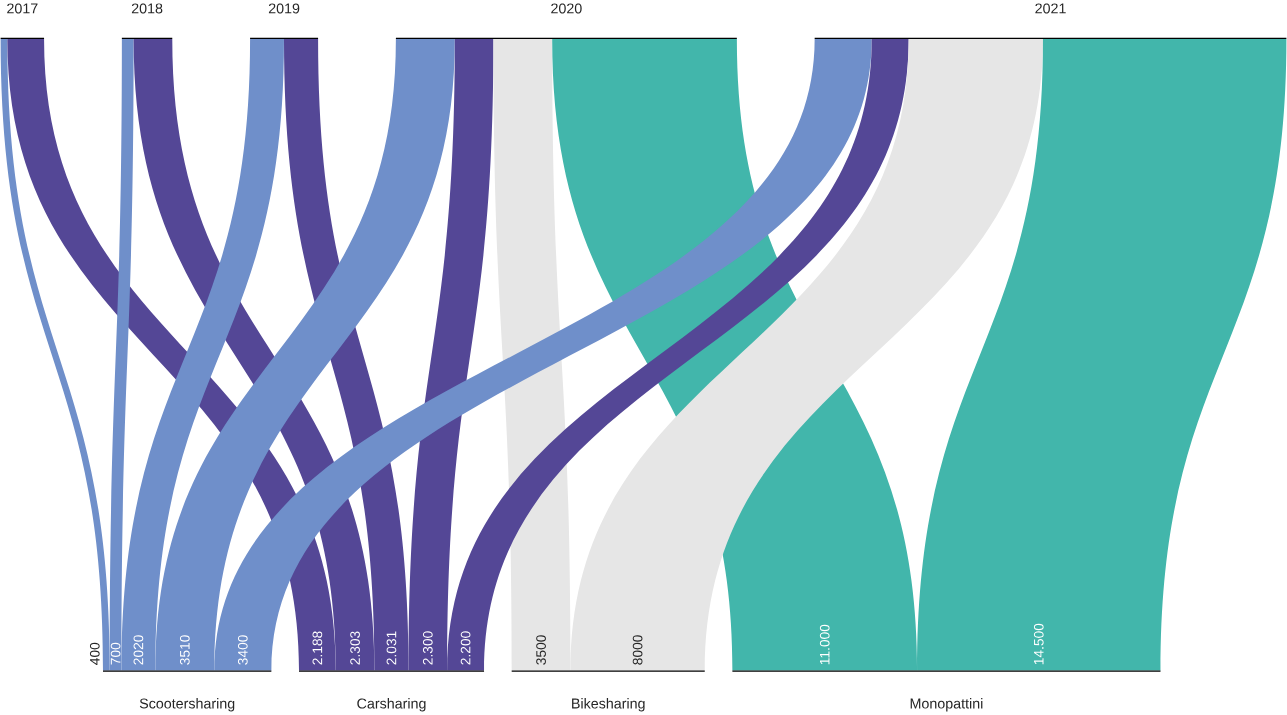 Image resolution: width=1287 pixels, height=715 pixels. Describe the element at coordinates (22, 8) in the screenshot. I see `series-label: 2017` at that location.